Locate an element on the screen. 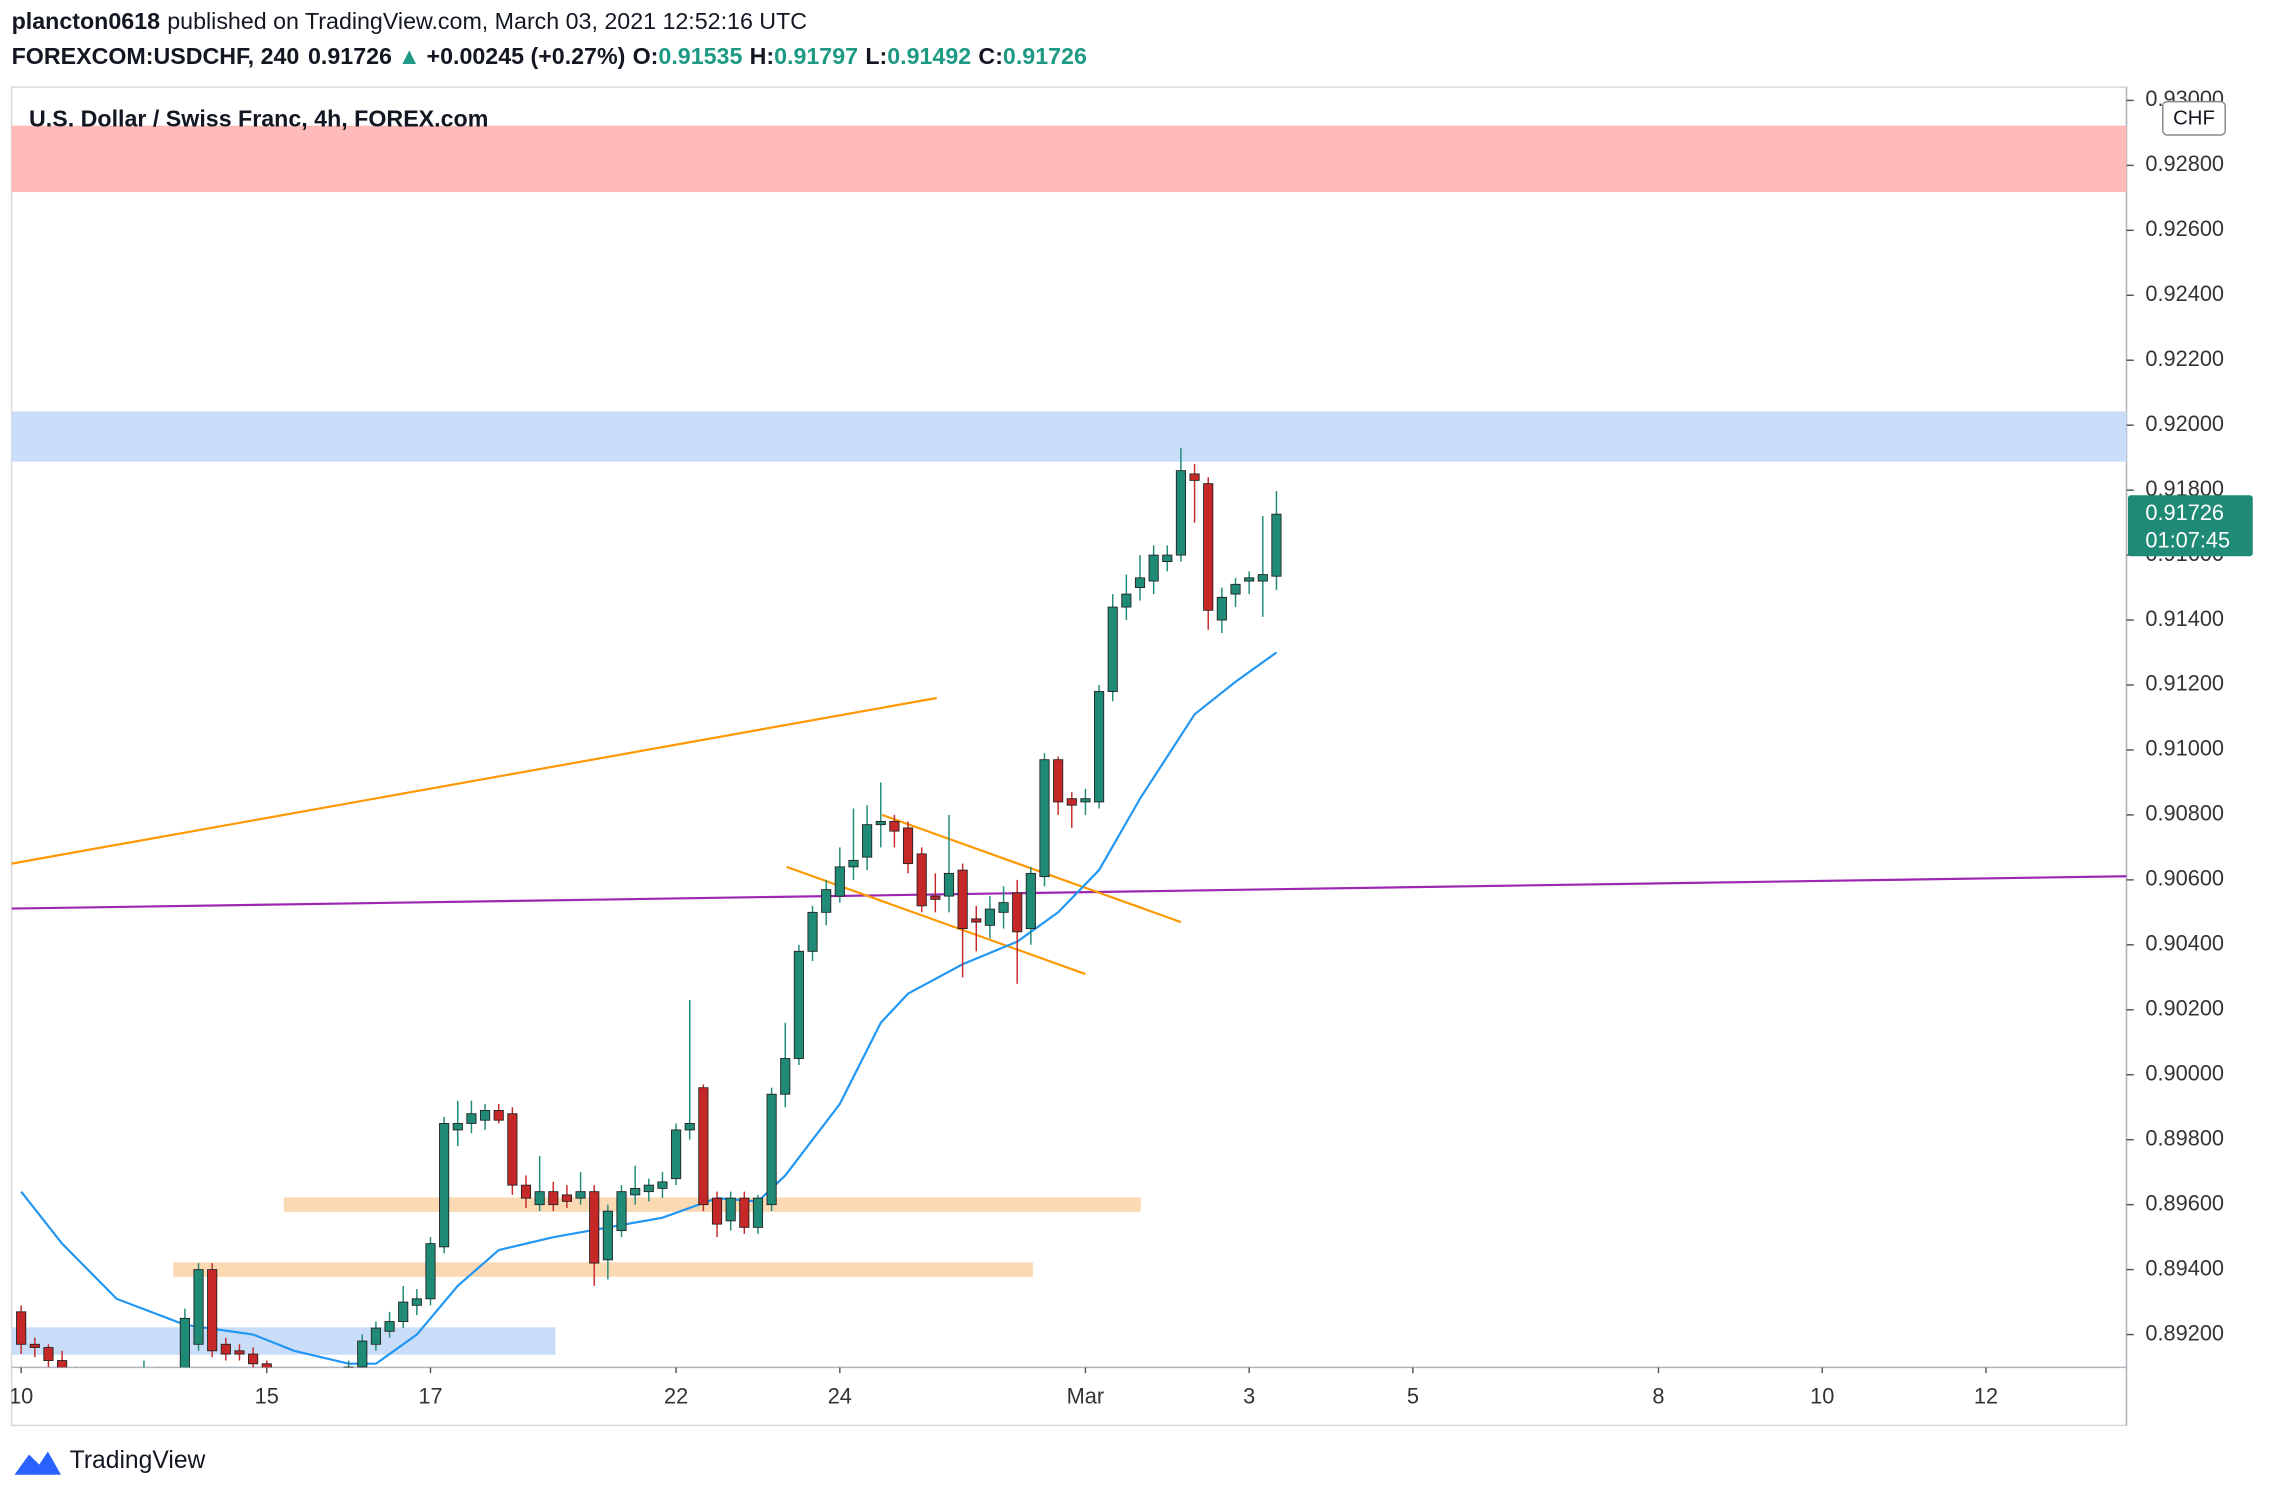 This screenshot has width=2276, height=1498. x-tick-label: 12 is located at coordinates (1986, 1396).